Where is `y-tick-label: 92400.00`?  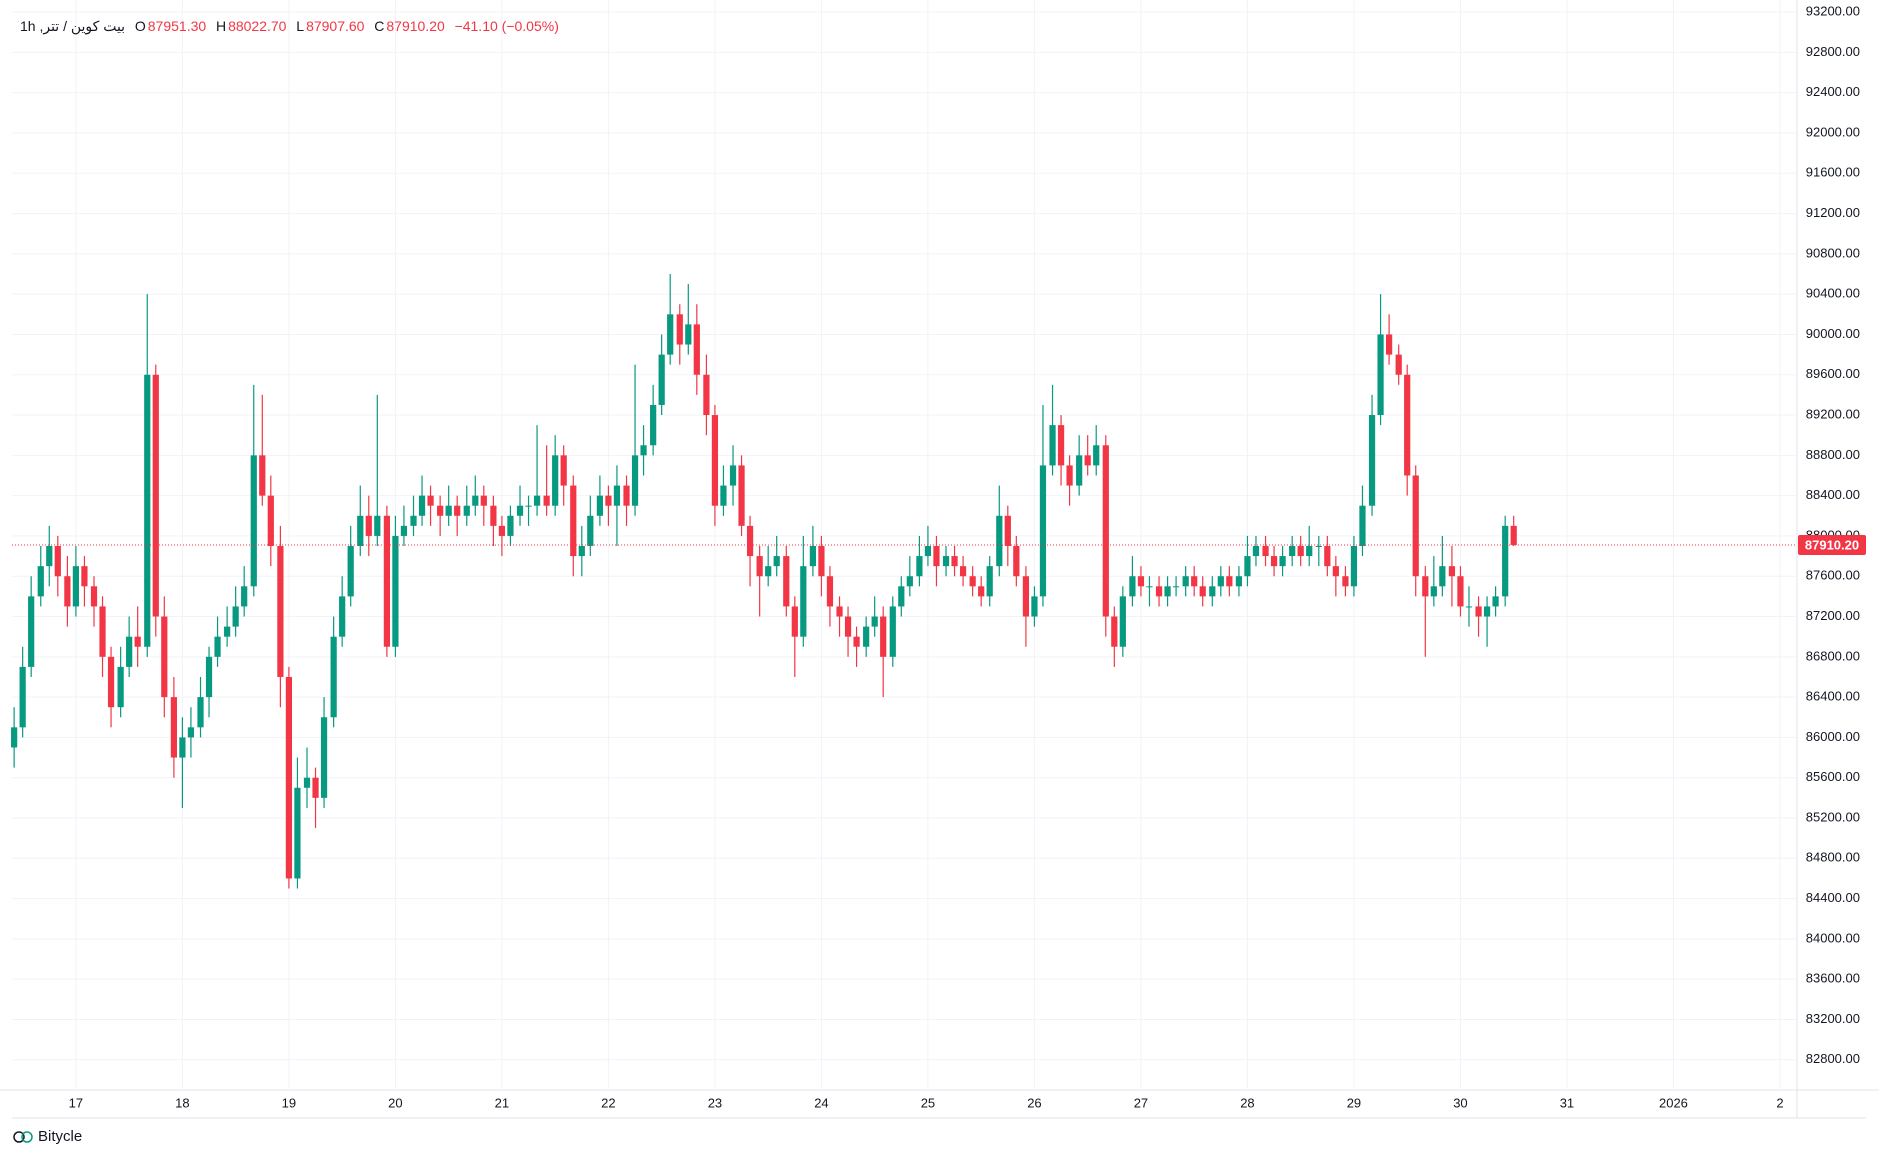 y-tick-label: 92400.00 is located at coordinates (1833, 91).